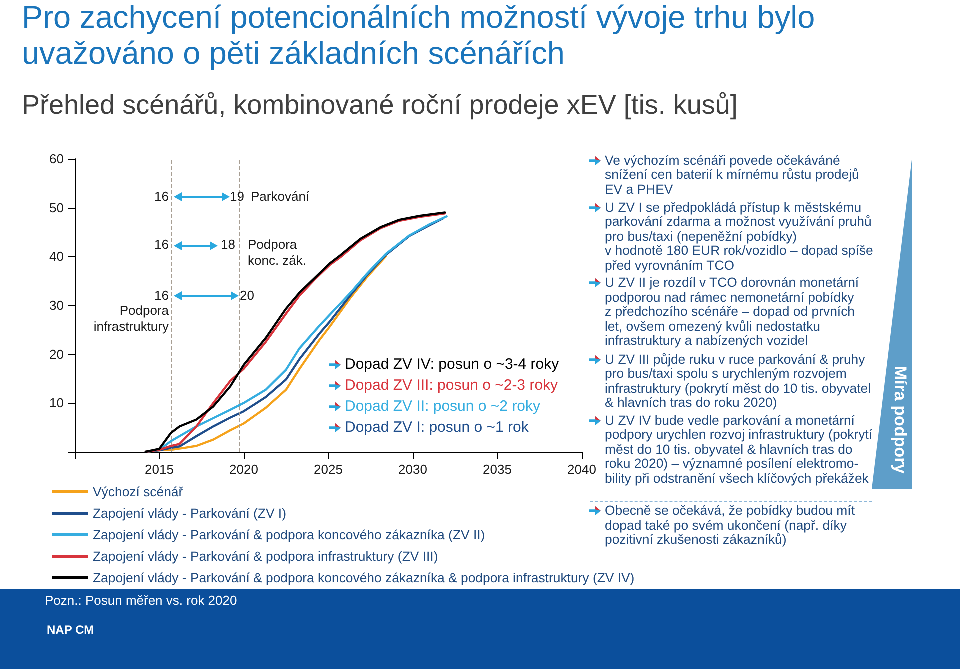  Describe the element at coordinates (57, 354) in the screenshot. I see `y-tick-label: 20` at that location.